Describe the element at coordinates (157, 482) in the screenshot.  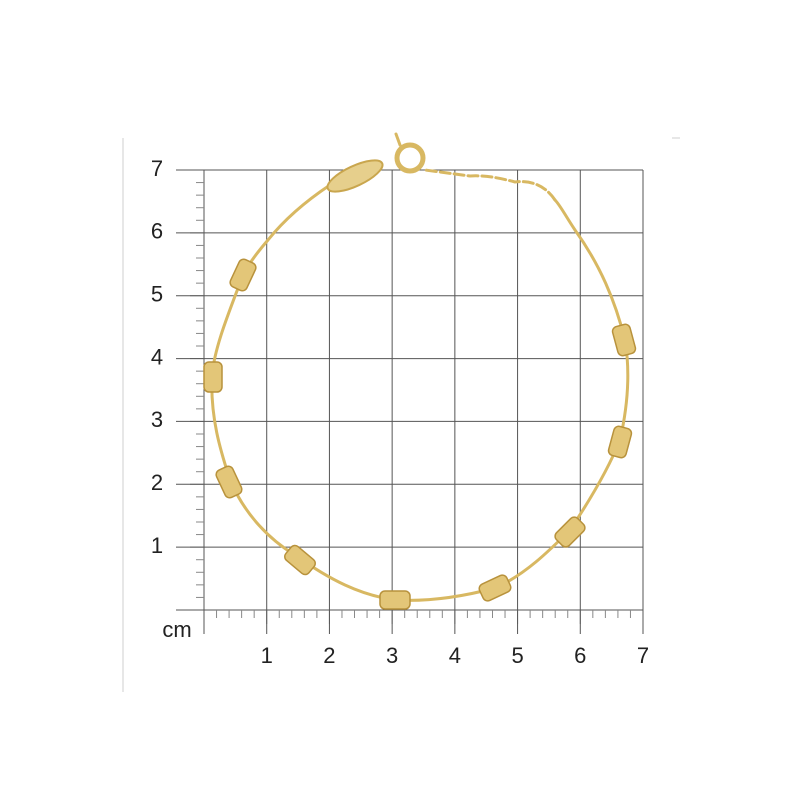
I see `y-tick-label: 2` at that location.